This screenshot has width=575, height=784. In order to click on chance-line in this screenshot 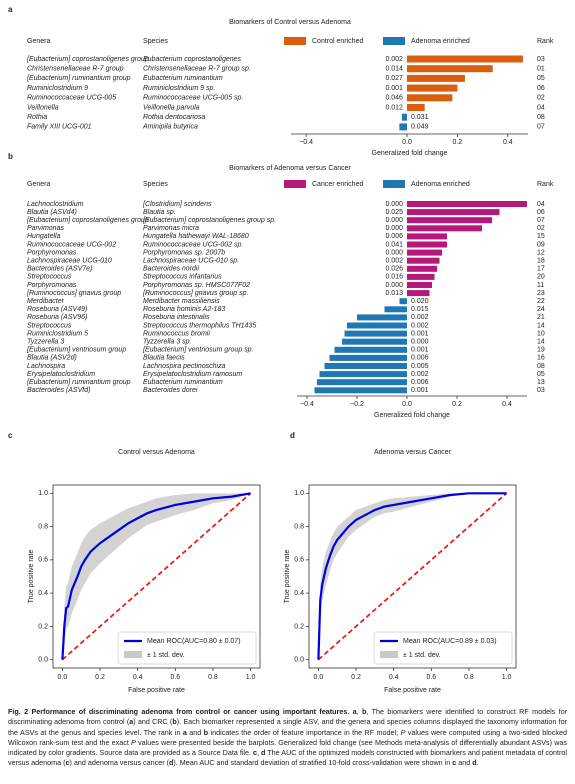, I will do `click(412, 576)`.